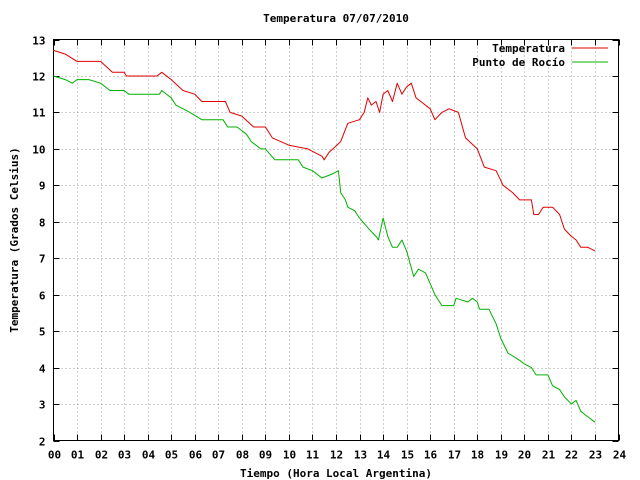  Describe the element at coordinates (42, 332) in the screenshot. I see `y-tick-label: 5` at that location.